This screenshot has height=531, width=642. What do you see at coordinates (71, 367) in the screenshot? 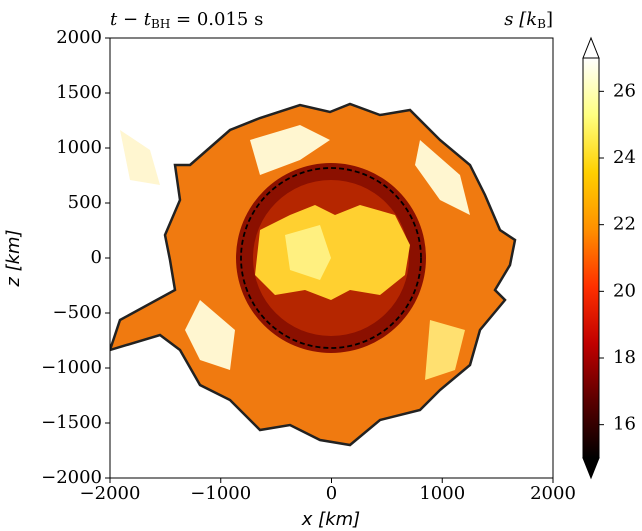
I see `y-tick-label: −1000` at bounding box center [71, 367].